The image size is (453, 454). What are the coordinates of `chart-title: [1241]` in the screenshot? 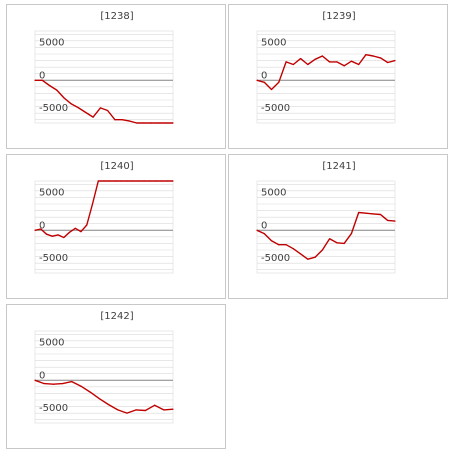 It's located at (338, 166).